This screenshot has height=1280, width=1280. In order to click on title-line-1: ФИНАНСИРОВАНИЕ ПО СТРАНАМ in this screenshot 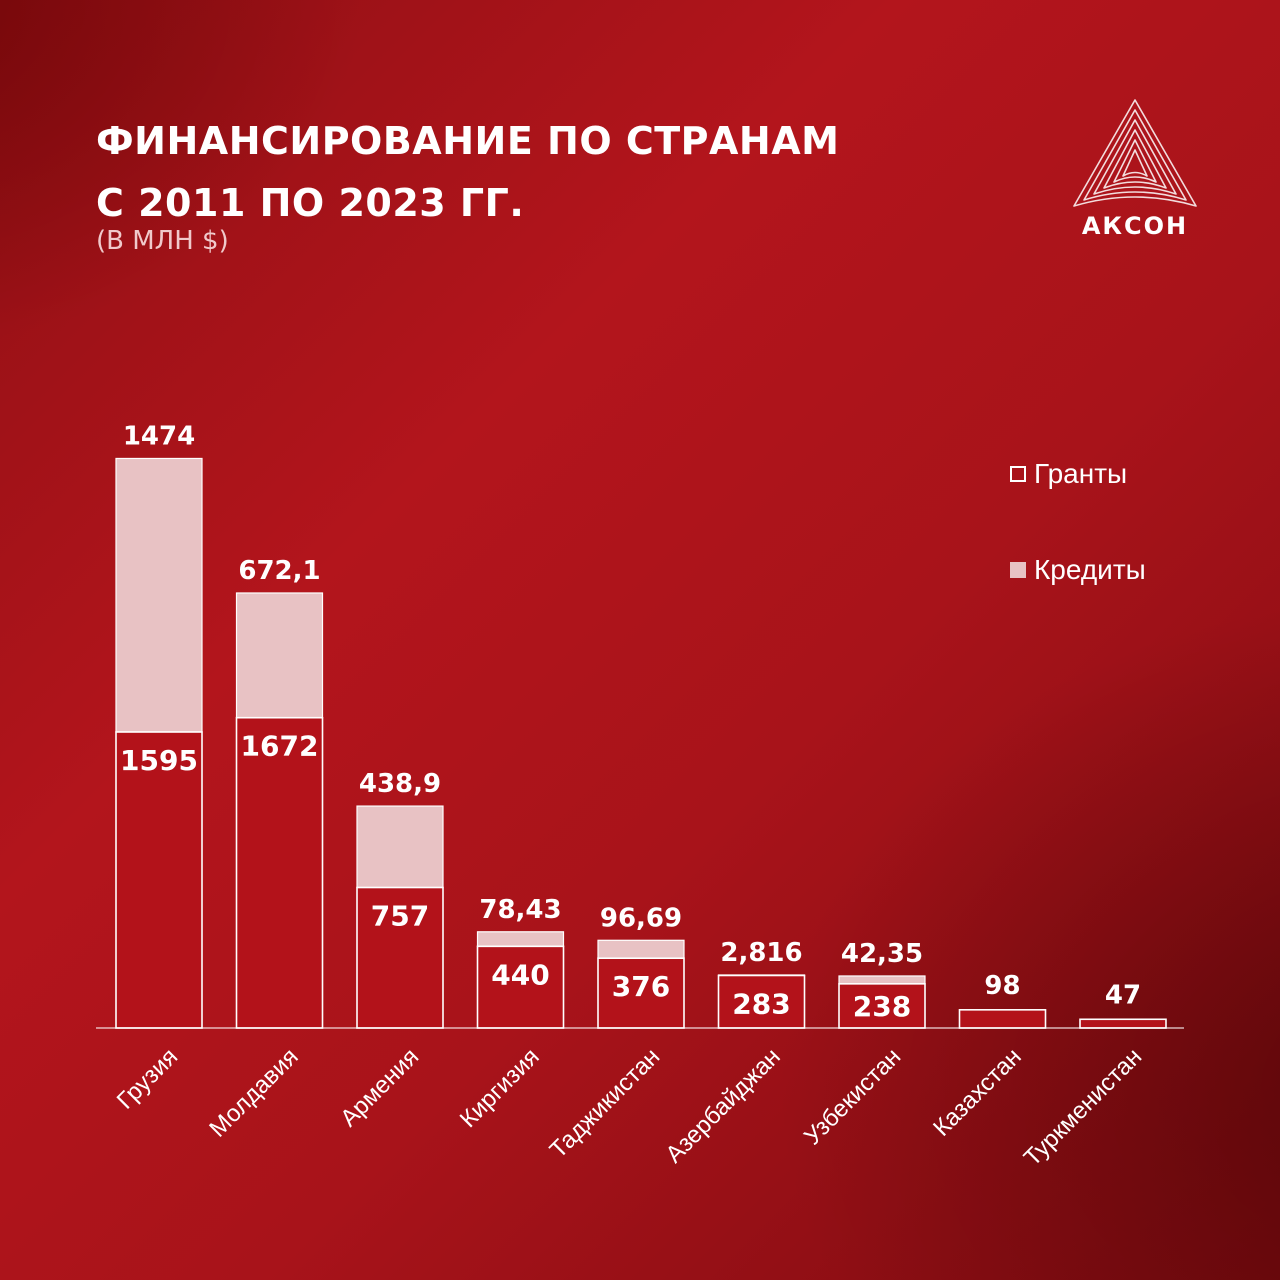, I will do `click(468, 141)`.